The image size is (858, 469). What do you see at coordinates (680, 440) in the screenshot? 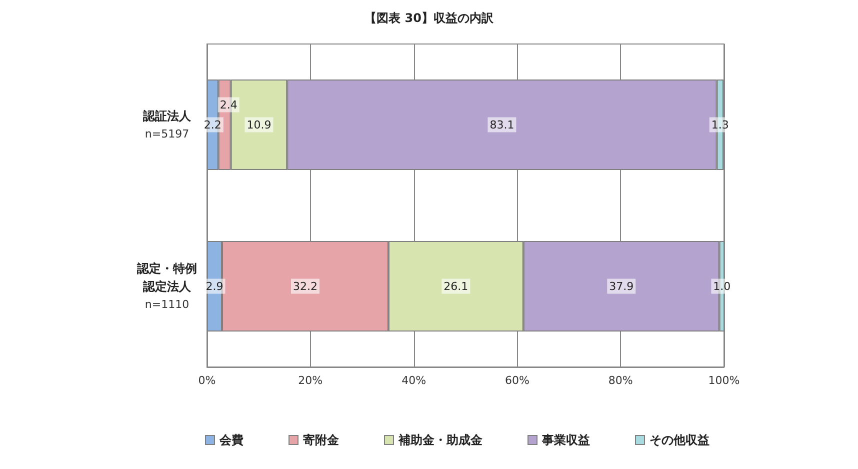
I see `legend-label: その他収益` at bounding box center [680, 440].